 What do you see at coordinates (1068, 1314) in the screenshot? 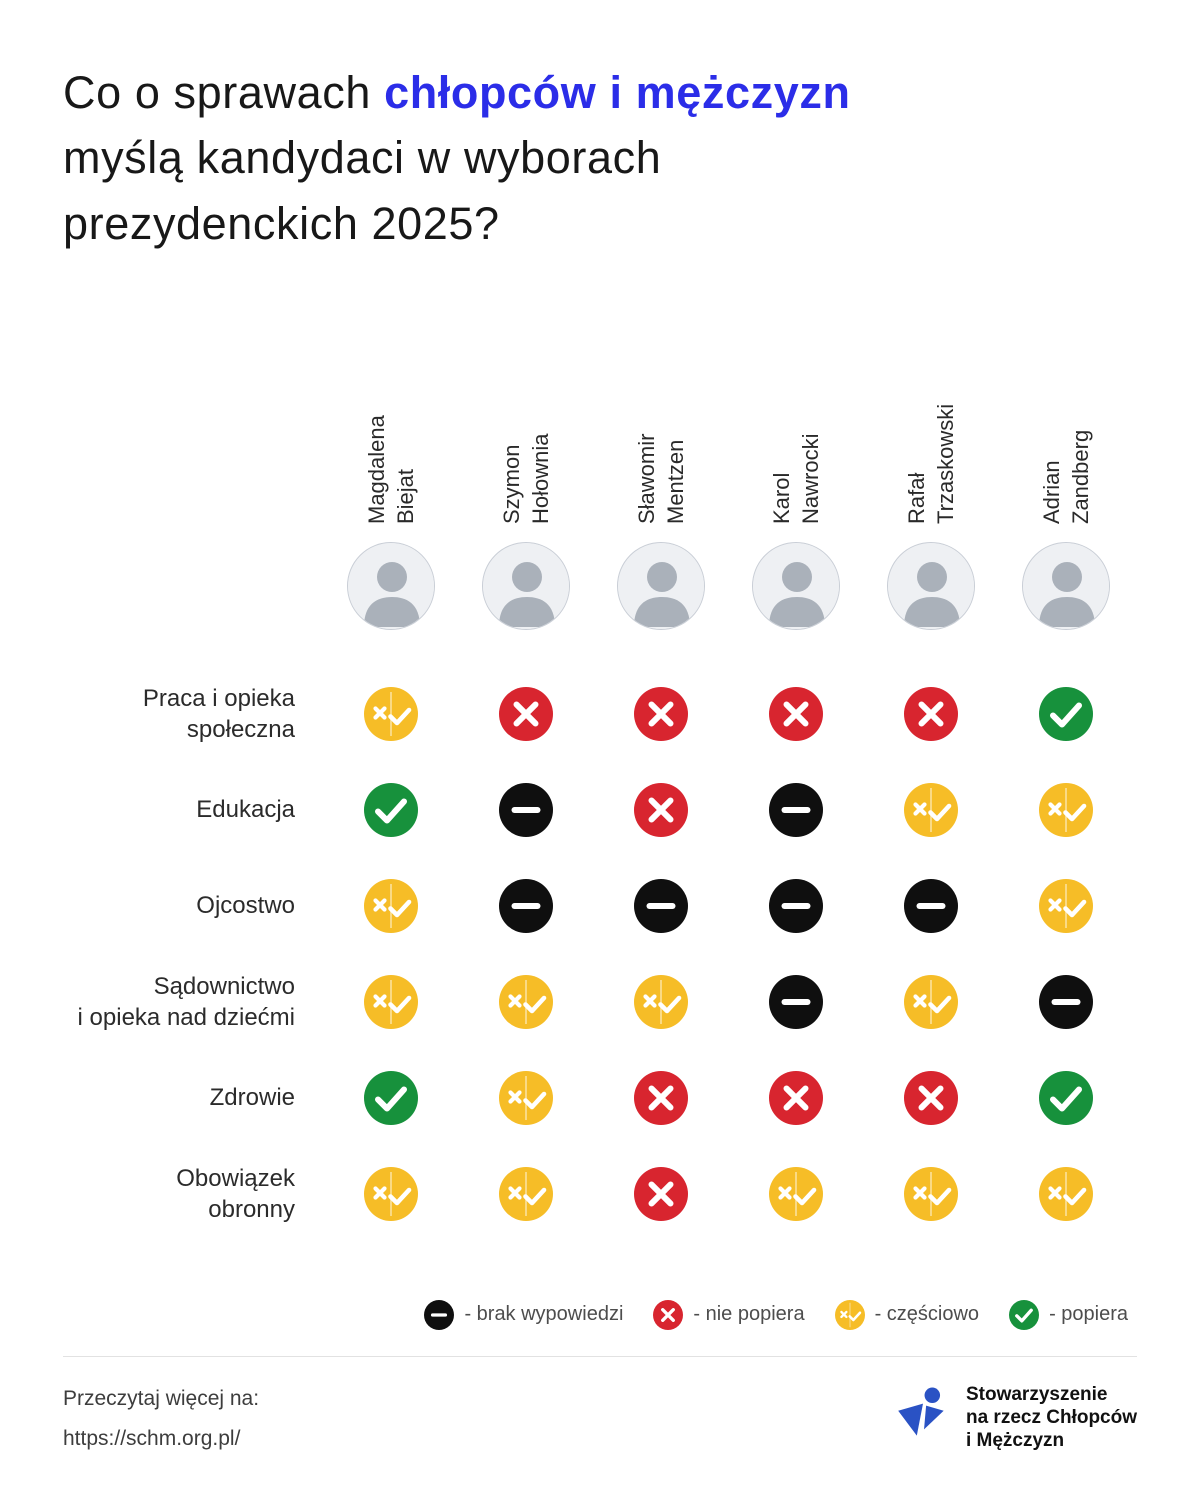
I see `legend-item: - popiera` at bounding box center [1068, 1314].